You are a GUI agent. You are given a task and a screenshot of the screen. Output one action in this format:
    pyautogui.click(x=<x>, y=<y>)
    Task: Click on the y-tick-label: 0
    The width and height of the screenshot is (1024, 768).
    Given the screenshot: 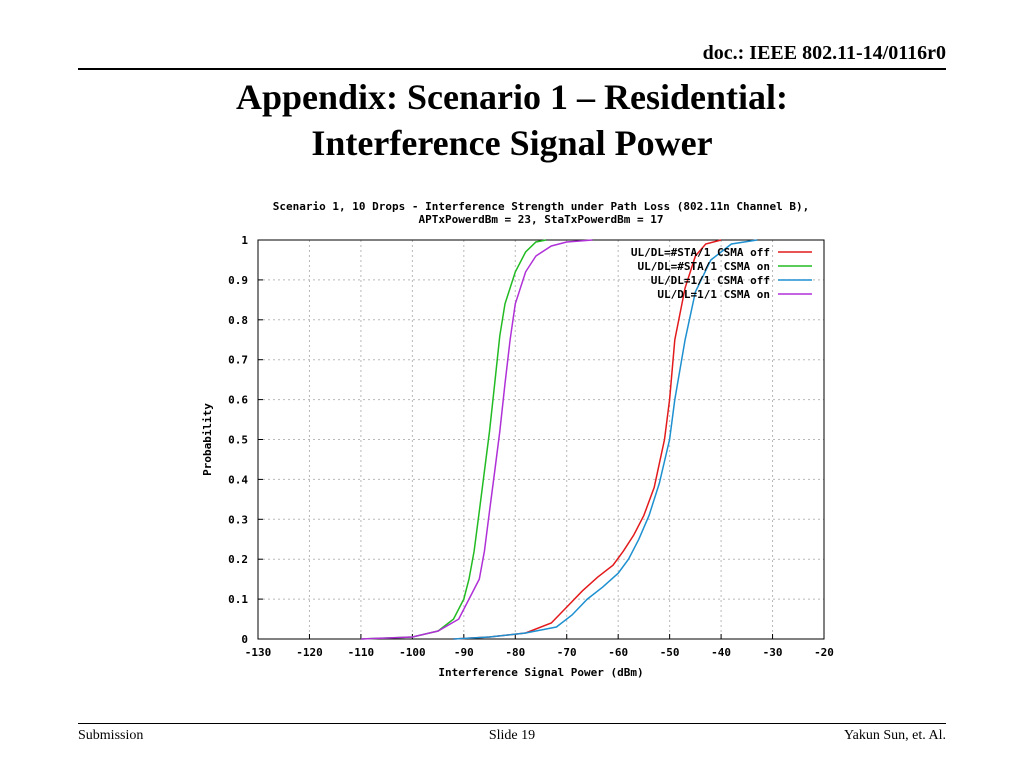 What is the action you would take?
    pyautogui.click(x=244, y=639)
    